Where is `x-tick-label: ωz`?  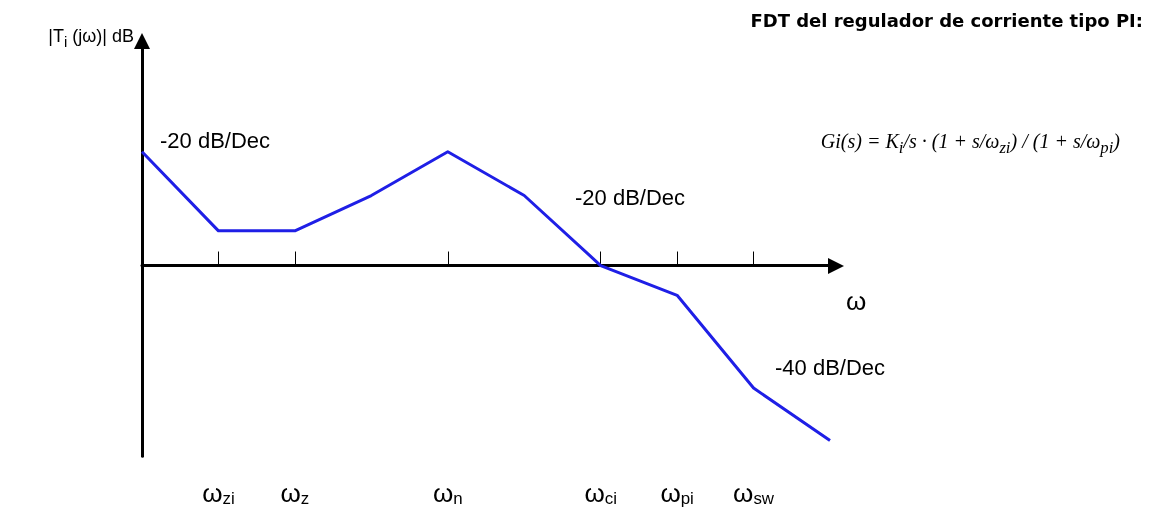 x-tick-label: ωz is located at coordinates (295, 492).